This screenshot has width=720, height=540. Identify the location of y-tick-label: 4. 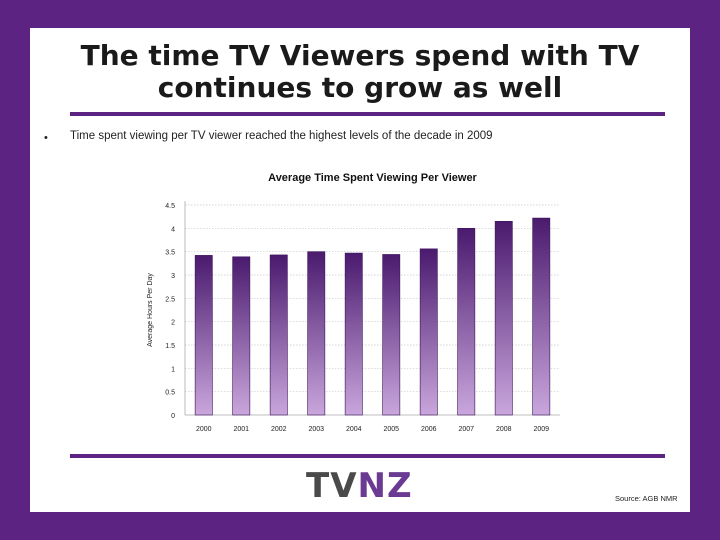
(173, 229).